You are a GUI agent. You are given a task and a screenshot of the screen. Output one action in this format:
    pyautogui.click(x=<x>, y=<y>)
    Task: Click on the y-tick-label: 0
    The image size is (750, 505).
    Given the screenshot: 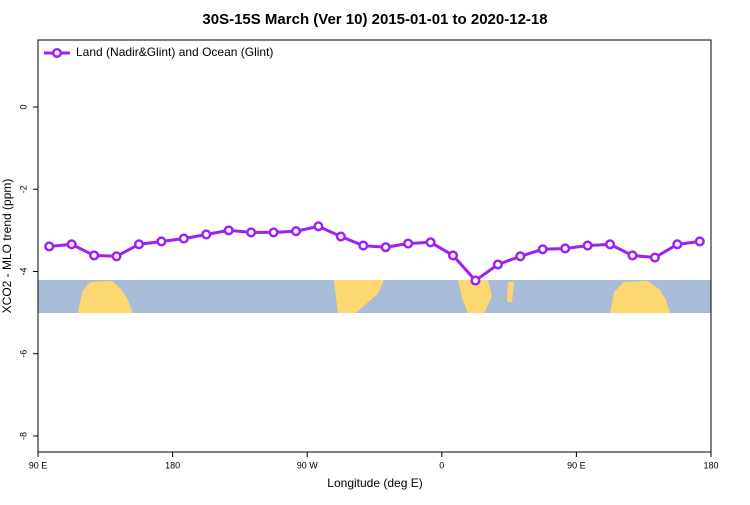 What is the action you would take?
    pyautogui.click(x=23, y=107)
    